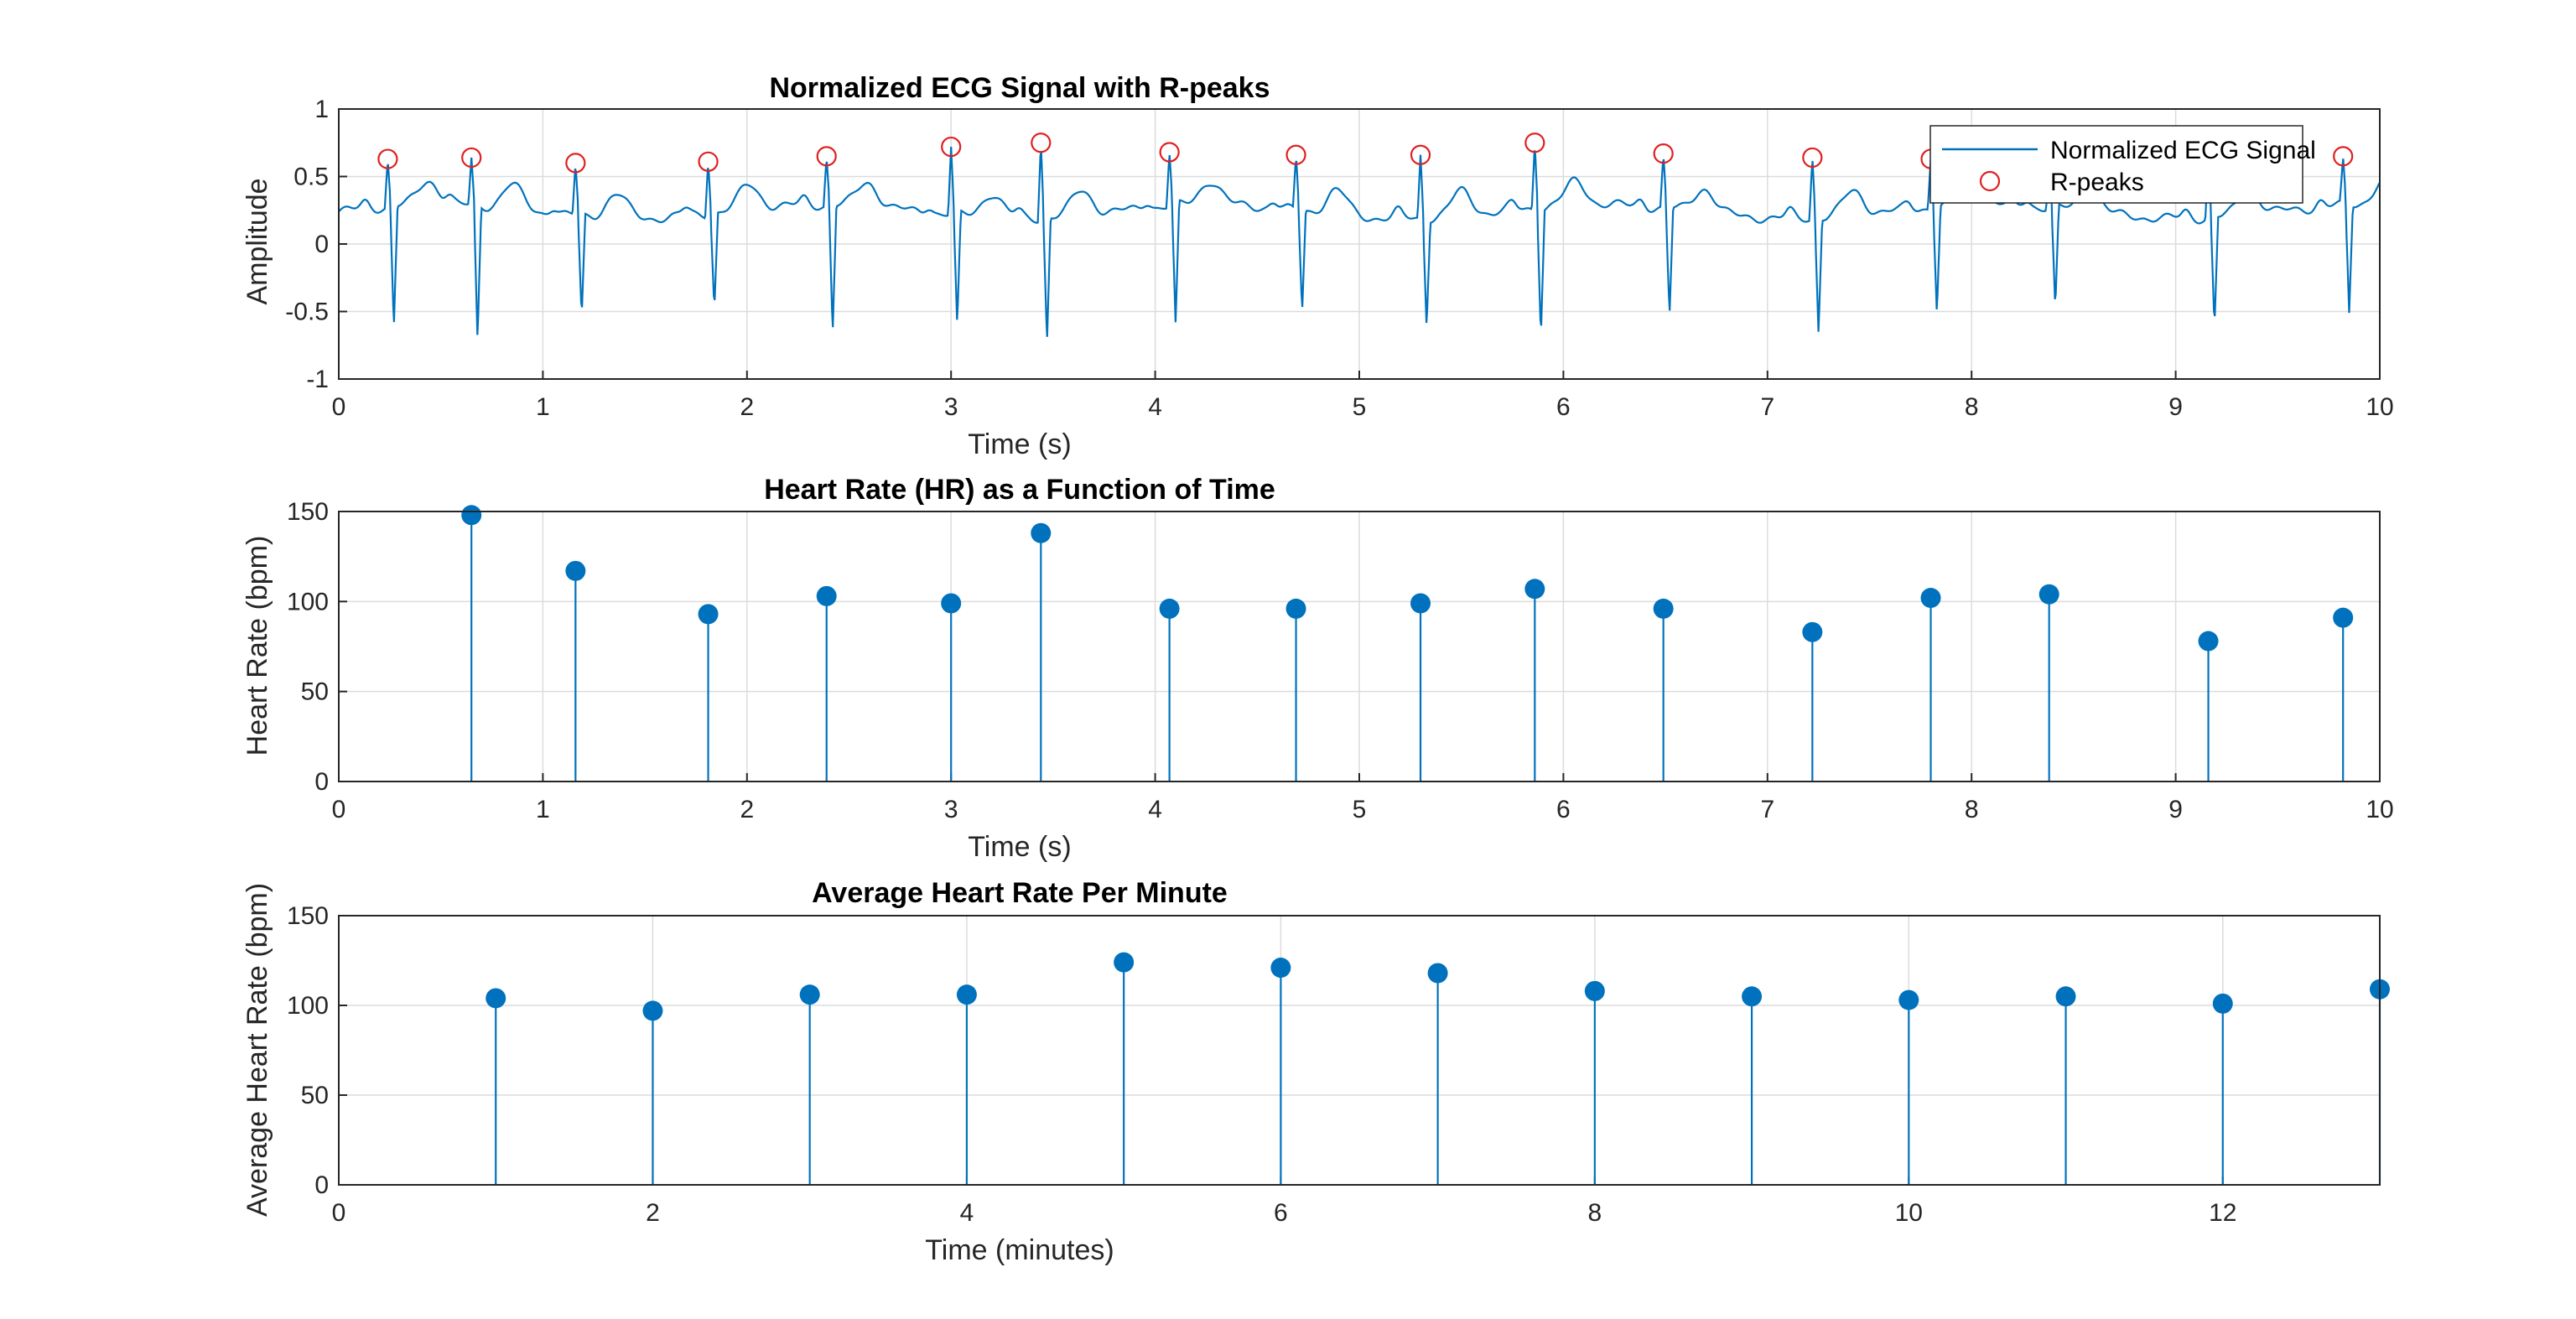 The width and height of the screenshot is (2576, 1319). Describe the element at coordinates (321, 109) in the screenshot. I see `ecg-plot-y-tick-label: 1` at that location.